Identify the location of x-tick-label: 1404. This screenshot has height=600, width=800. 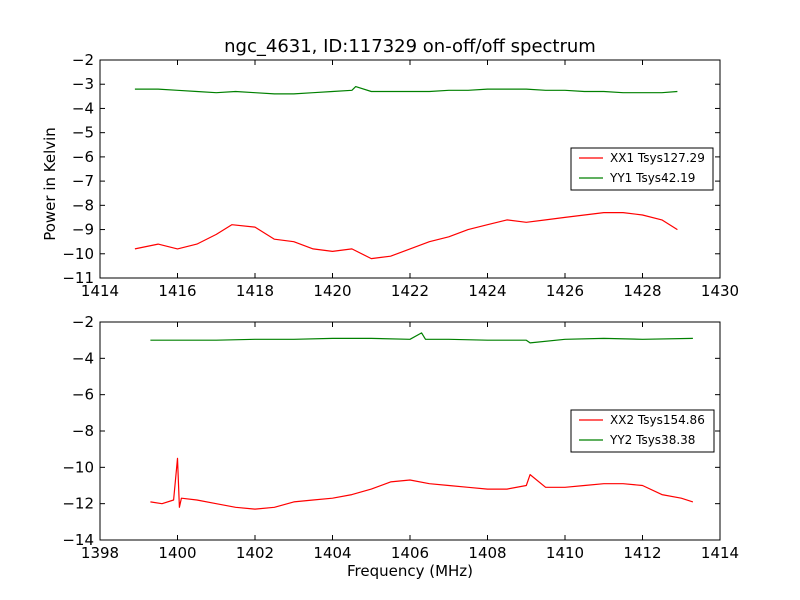
(332, 553).